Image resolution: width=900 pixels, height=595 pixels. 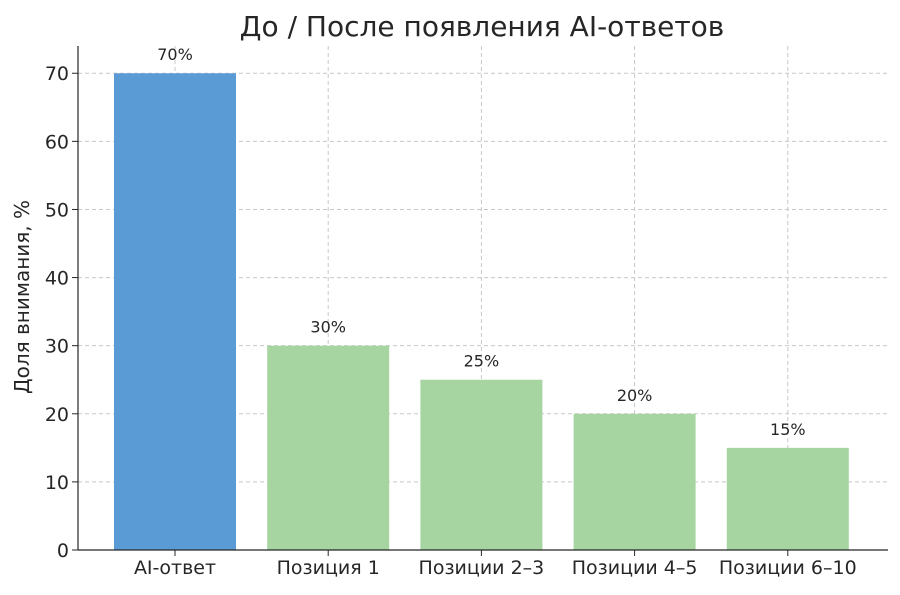 What do you see at coordinates (635, 568) in the screenshot?
I see `x-tick-label: Позиции 4–5` at bounding box center [635, 568].